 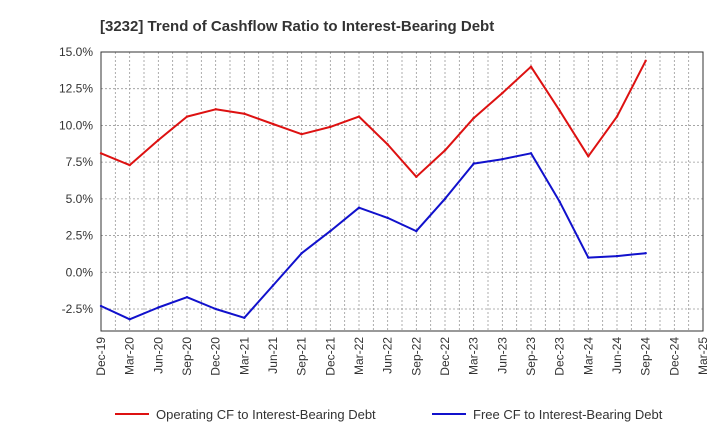 What do you see at coordinates (502, 355) in the screenshot?
I see `x-tick-label: Jun-23` at bounding box center [502, 355].